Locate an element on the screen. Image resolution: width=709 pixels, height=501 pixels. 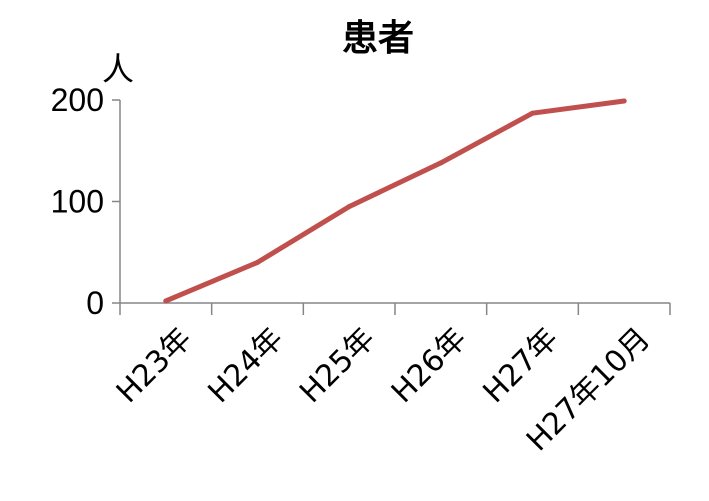
x-tick-label: H25年 is located at coordinates (337, 365).